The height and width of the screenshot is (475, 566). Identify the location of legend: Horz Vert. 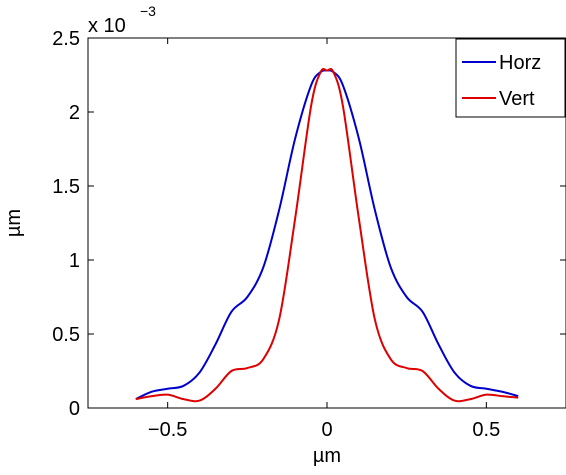
(510, 78).